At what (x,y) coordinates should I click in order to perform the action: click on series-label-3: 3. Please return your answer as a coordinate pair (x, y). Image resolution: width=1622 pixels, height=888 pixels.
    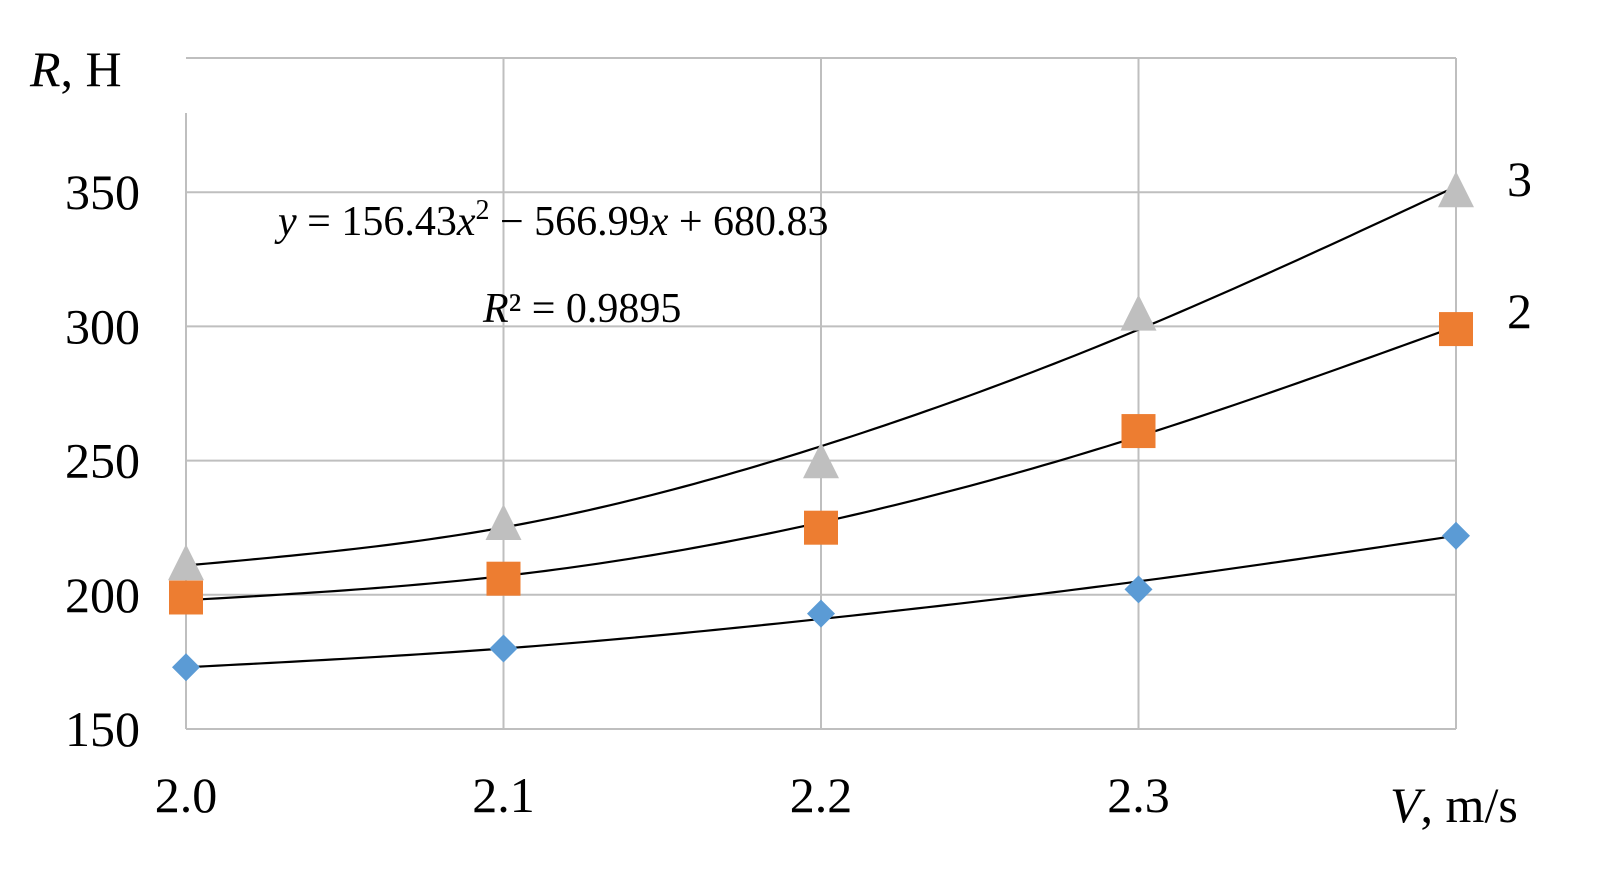
    Looking at the image, I should click on (1519, 179).